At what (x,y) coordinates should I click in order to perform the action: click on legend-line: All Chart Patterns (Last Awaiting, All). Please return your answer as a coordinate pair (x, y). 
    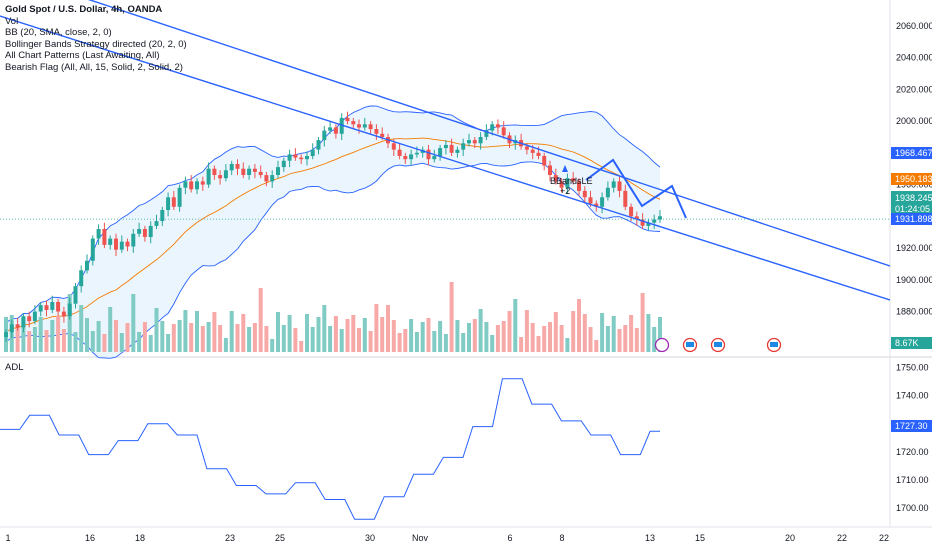
    Looking at the image, I should click on (82, 56).